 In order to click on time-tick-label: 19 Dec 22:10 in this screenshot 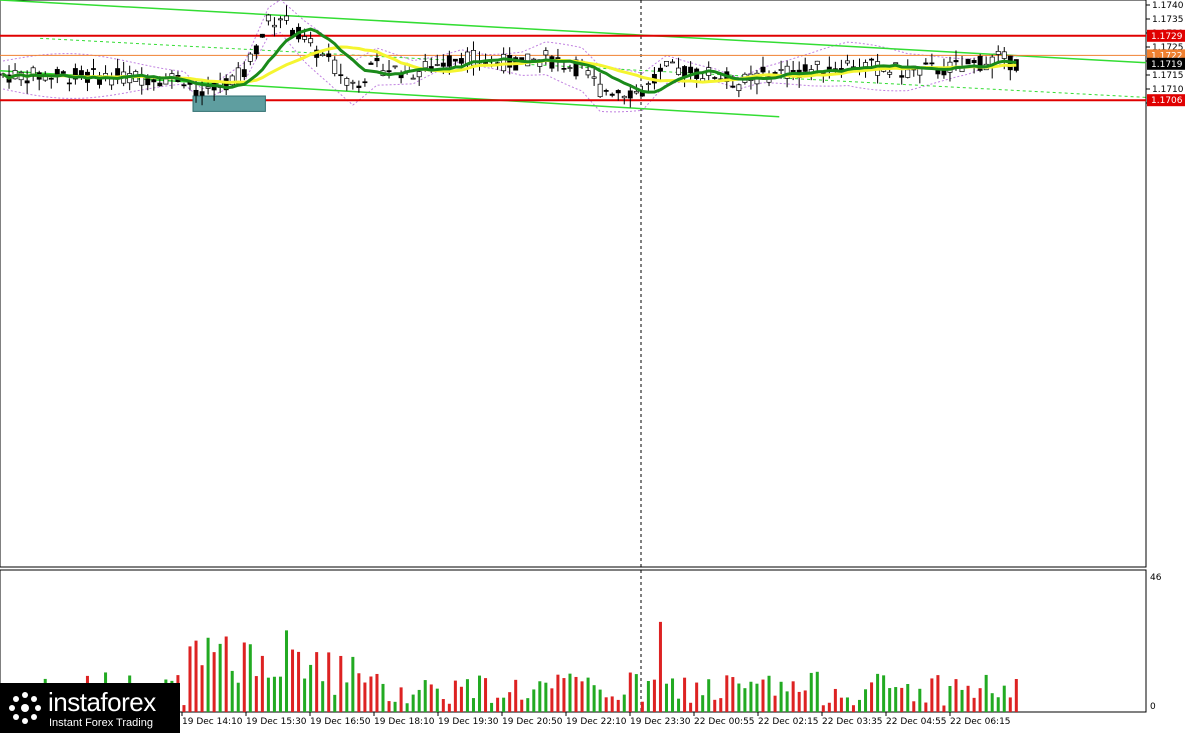, I will do `click(596, 722)`.